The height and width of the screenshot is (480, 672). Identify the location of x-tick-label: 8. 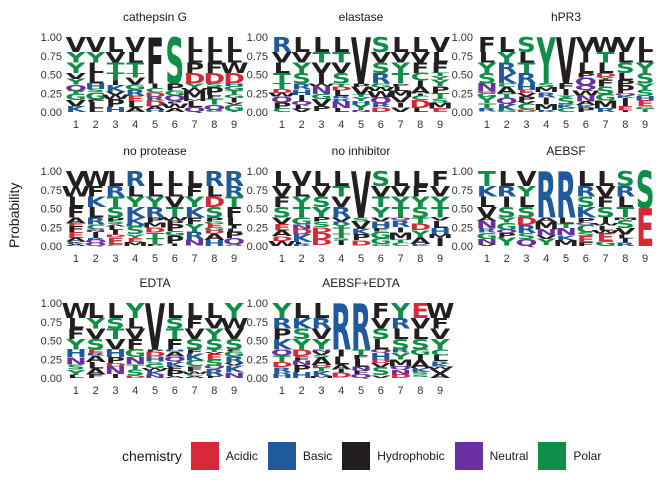
(420, 125).